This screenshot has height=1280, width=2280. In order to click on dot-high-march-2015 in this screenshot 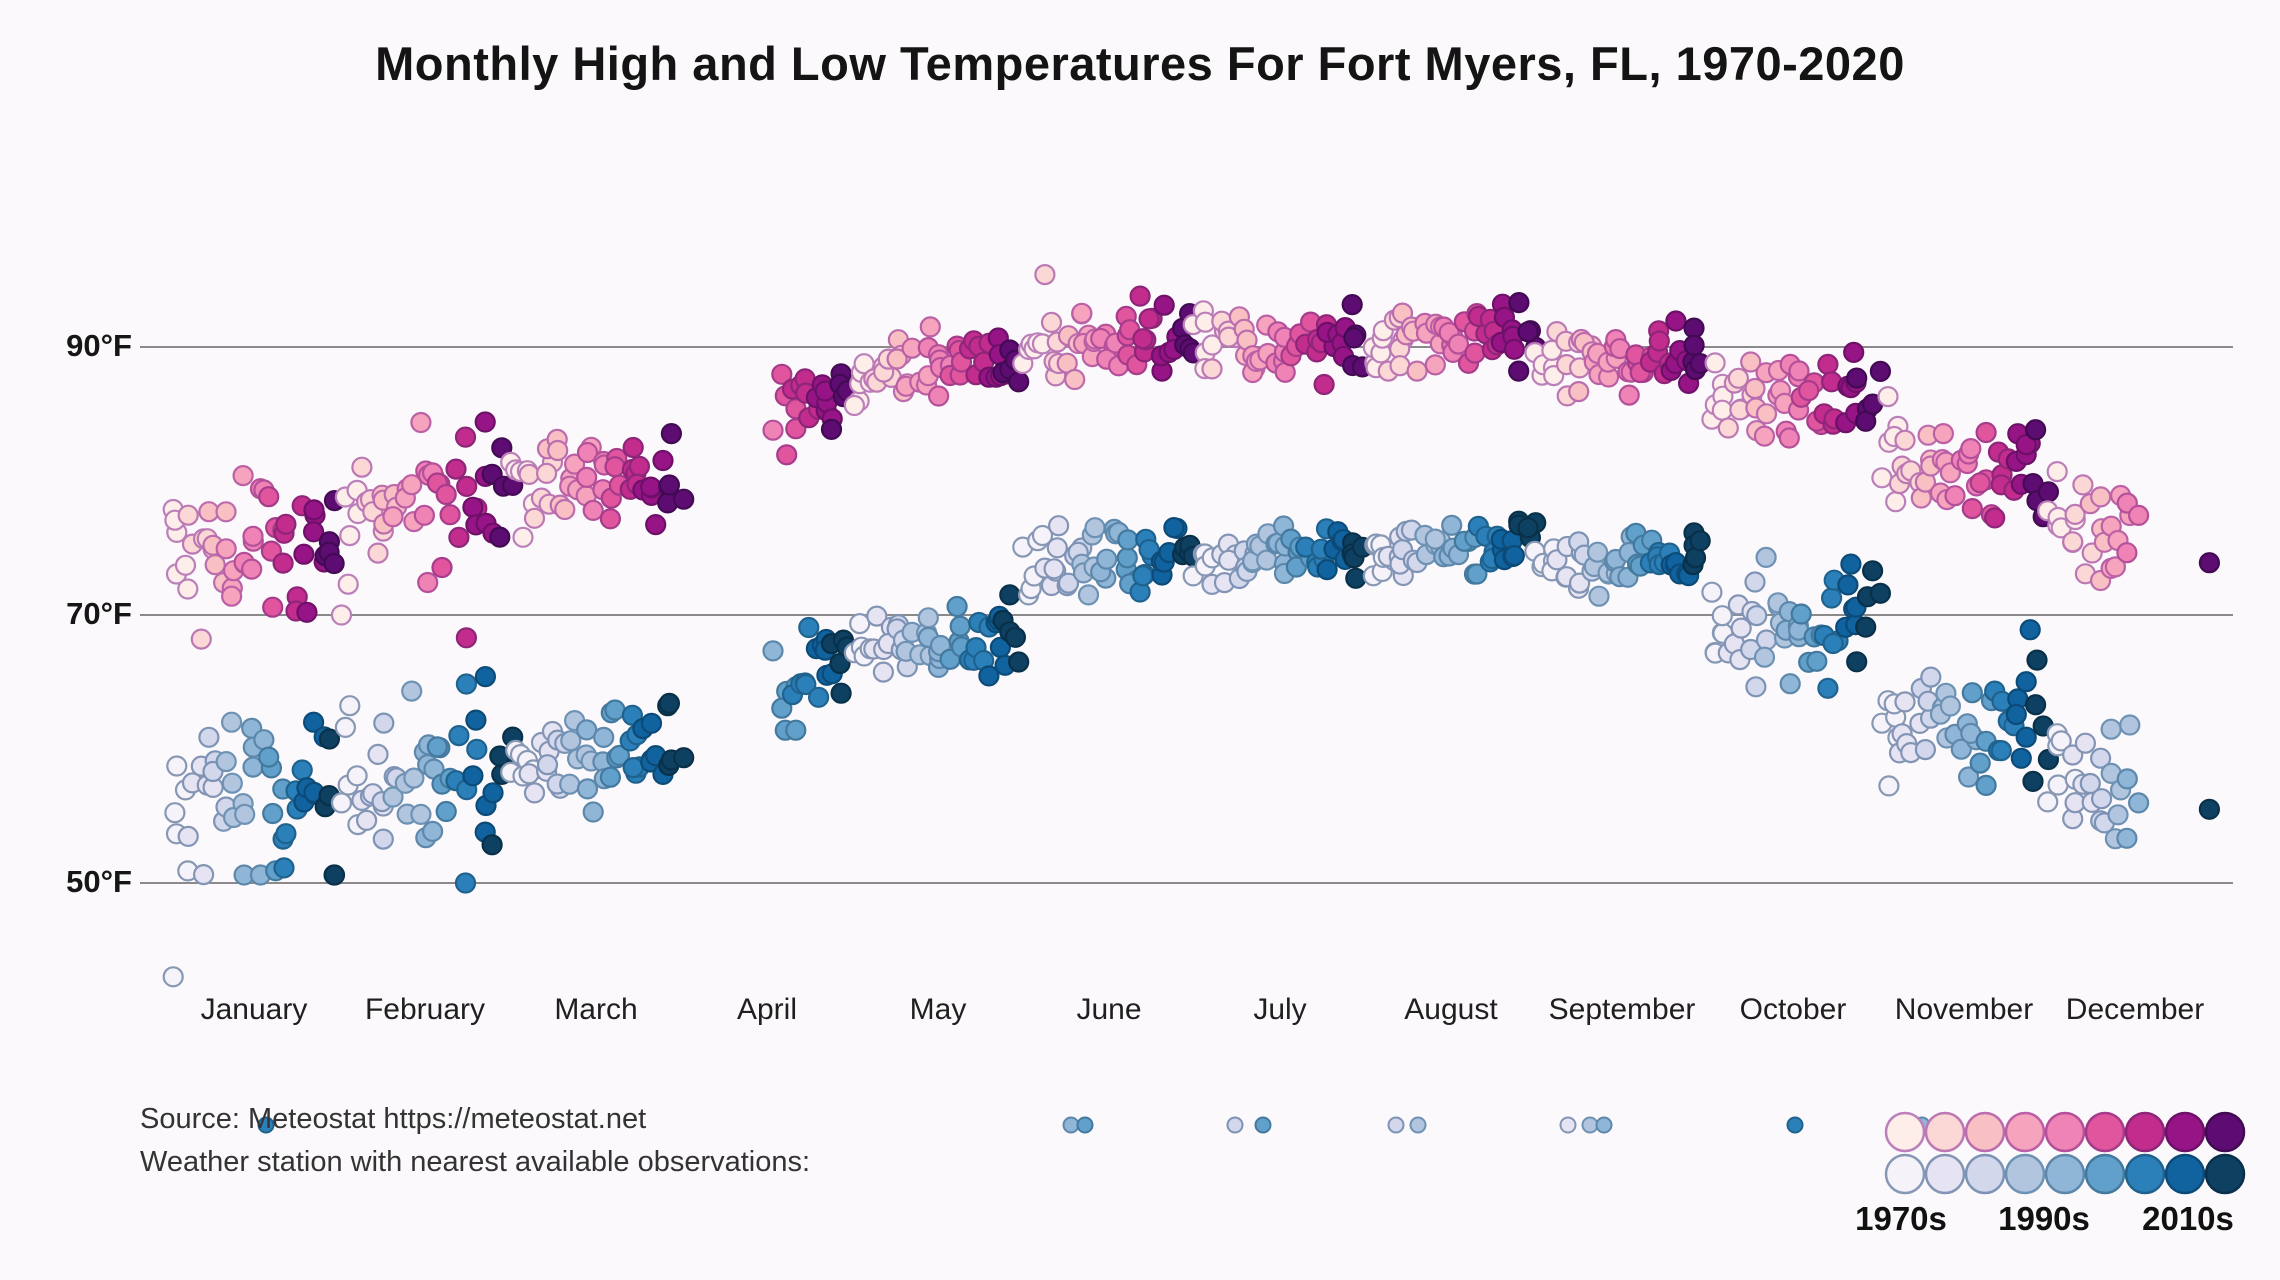, I will do `click(663, 460)`.